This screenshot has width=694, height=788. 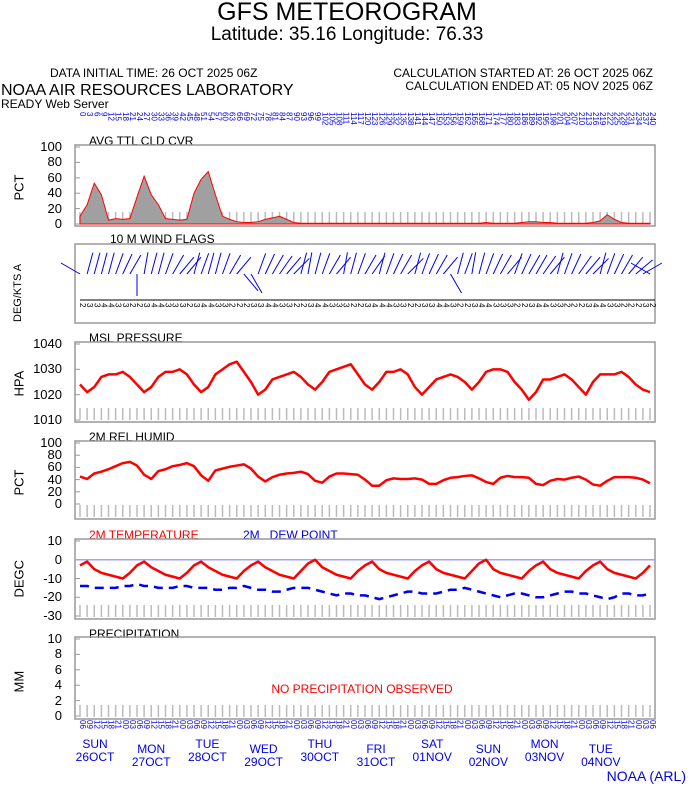 What do you see at coordinates (601, 762) in the screenshot?
I see `day-date: 04NOV` at bounding box center [601, 762].